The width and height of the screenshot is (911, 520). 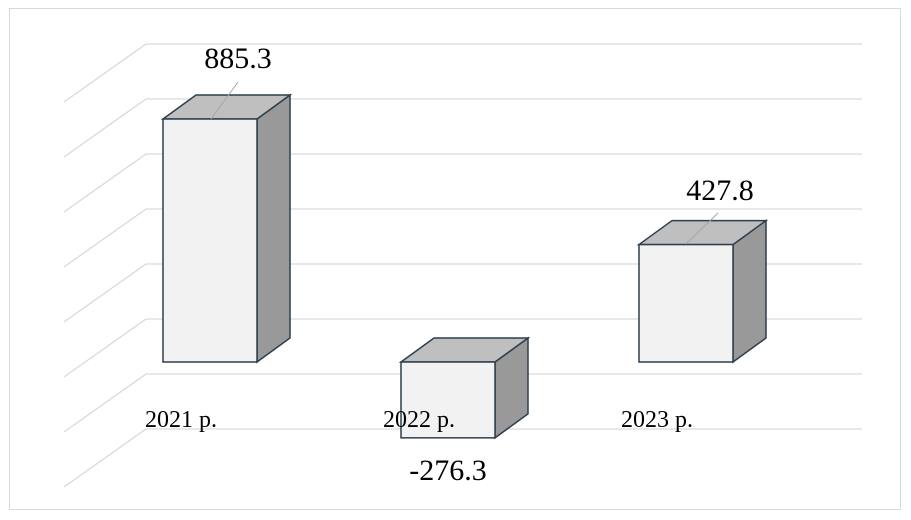 I want to click on data-label: -276.3, so click(x=448, y=470).